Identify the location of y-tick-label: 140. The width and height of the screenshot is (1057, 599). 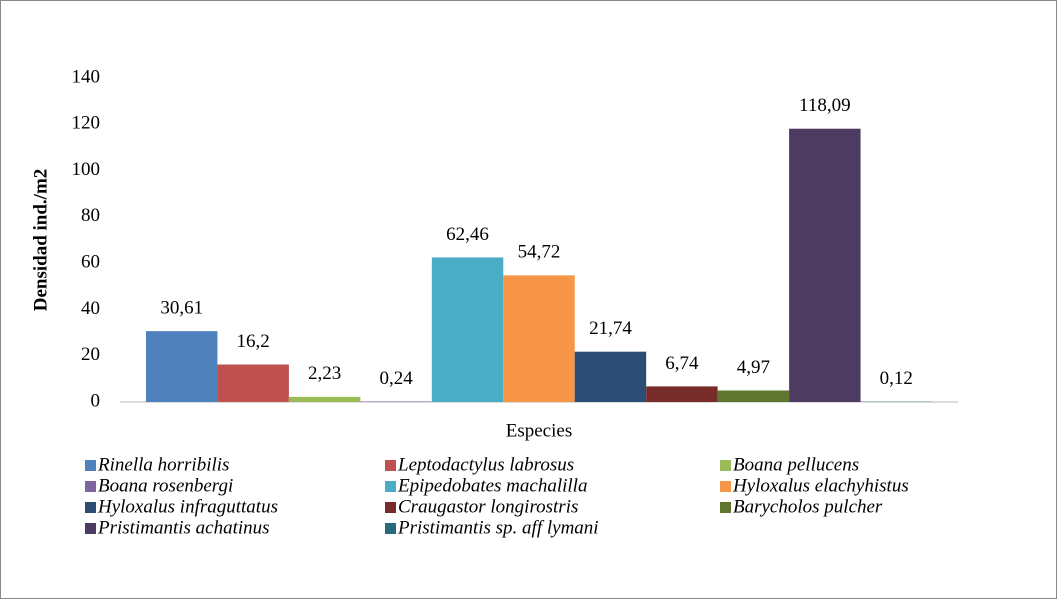
(86, 76).